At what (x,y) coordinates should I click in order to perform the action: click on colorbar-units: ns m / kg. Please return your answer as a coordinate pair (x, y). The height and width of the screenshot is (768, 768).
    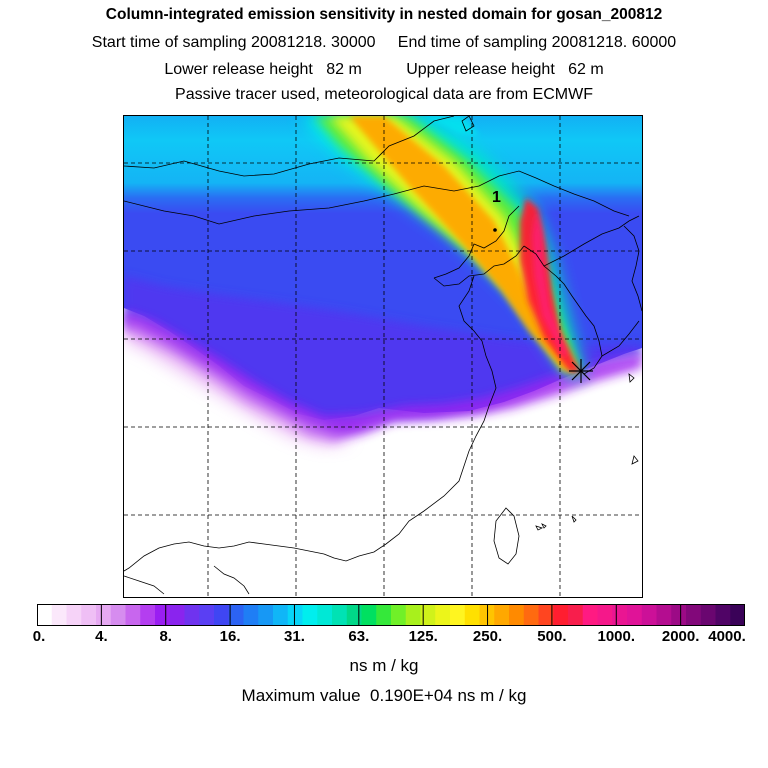
    Looking at the image, I should click on (384, 665).